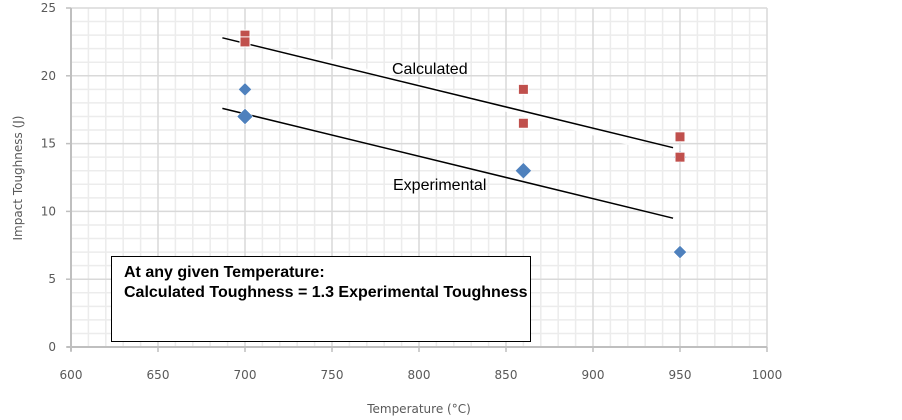  What do you see at coordinates (332, 375) in the screenshot?
I see `x-tick-label: 750` at bounding box center [332, 375].